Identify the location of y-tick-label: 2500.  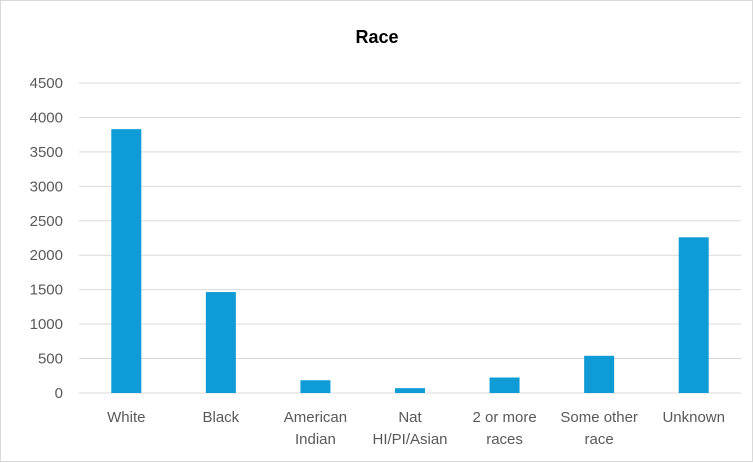
(46, 221).